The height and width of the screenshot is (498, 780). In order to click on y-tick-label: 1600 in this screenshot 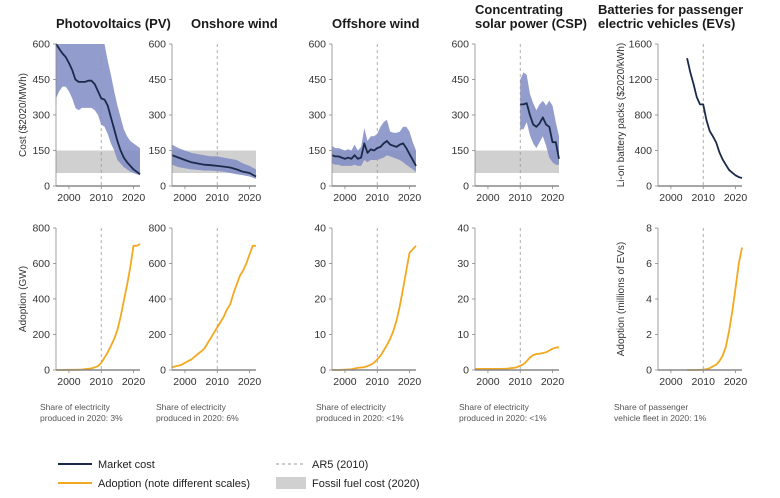, I will do `click(641, 45)`.